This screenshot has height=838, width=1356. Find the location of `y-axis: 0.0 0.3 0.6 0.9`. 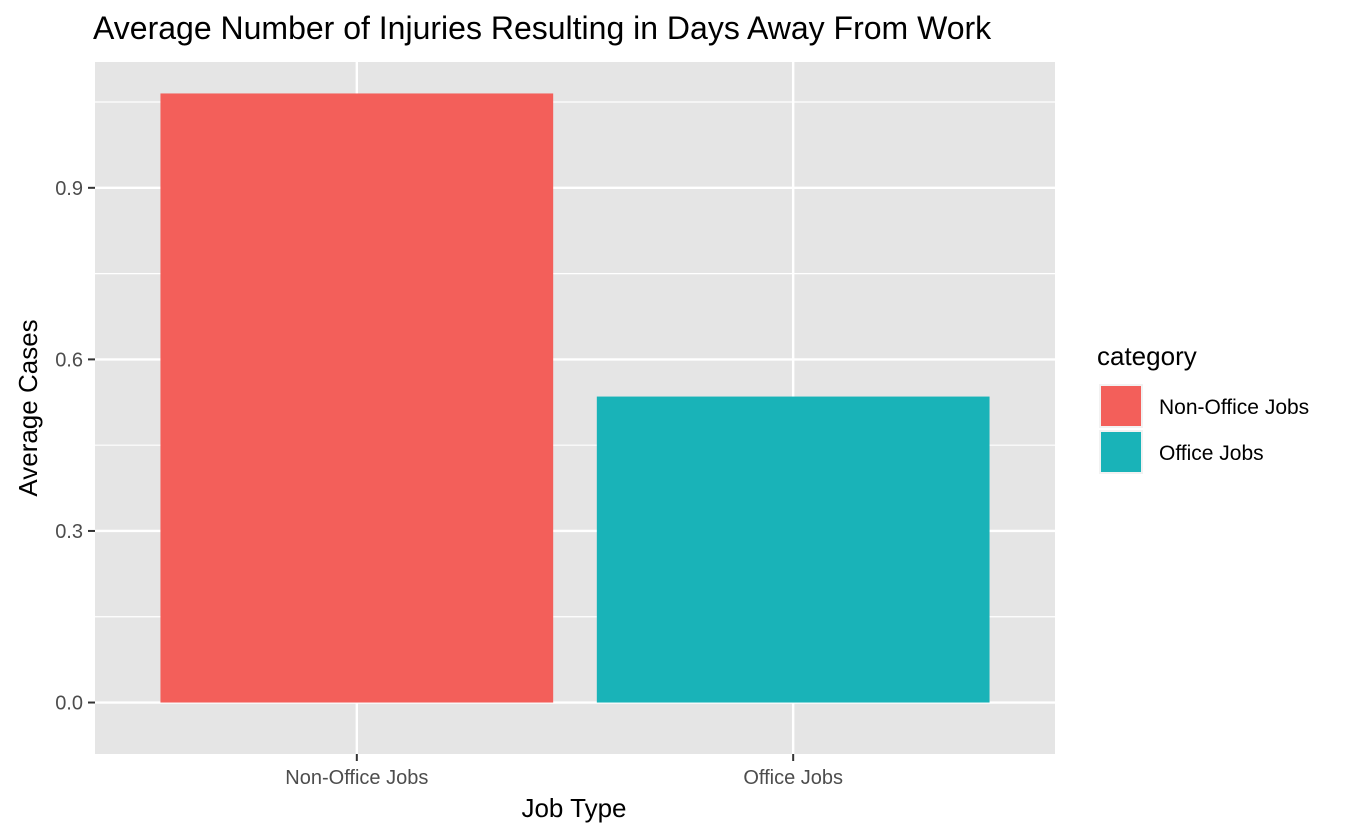

y-axis: 0.0 0.3 0.6 0.9 is located at coordinates (75, 446).